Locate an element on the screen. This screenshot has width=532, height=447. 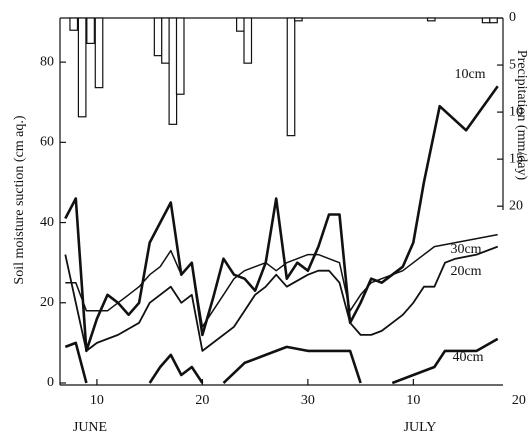
y-axis-title: Soil moisture suction (cm aq.) is located at coordinates (19, 199).